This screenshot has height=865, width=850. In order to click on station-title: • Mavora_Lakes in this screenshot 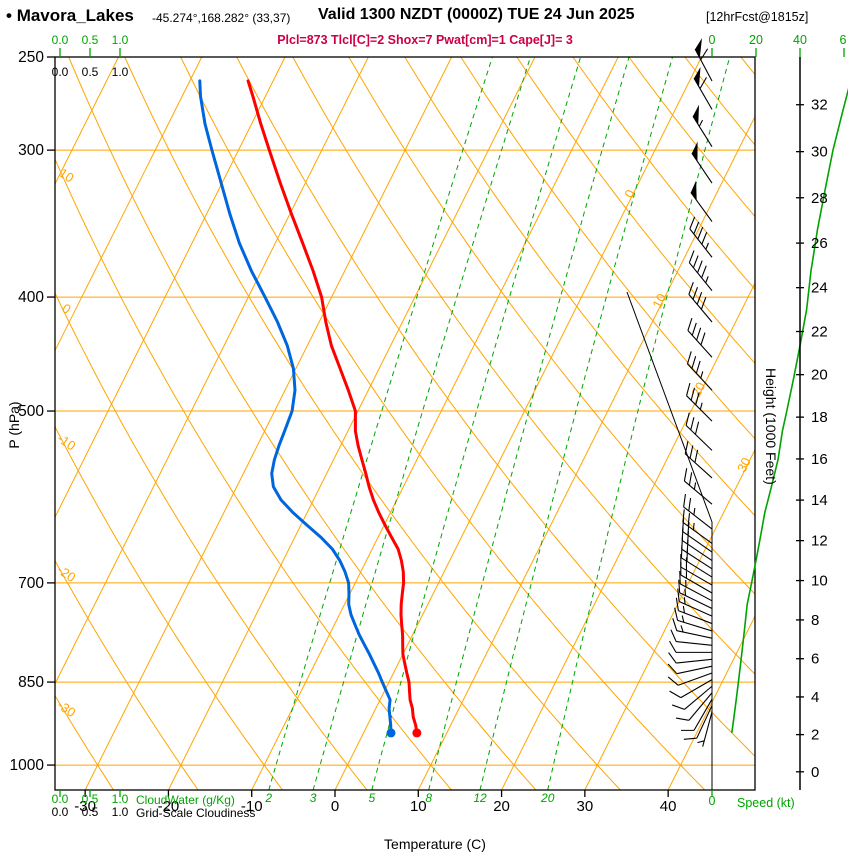, I will do `click(70, 16)`.